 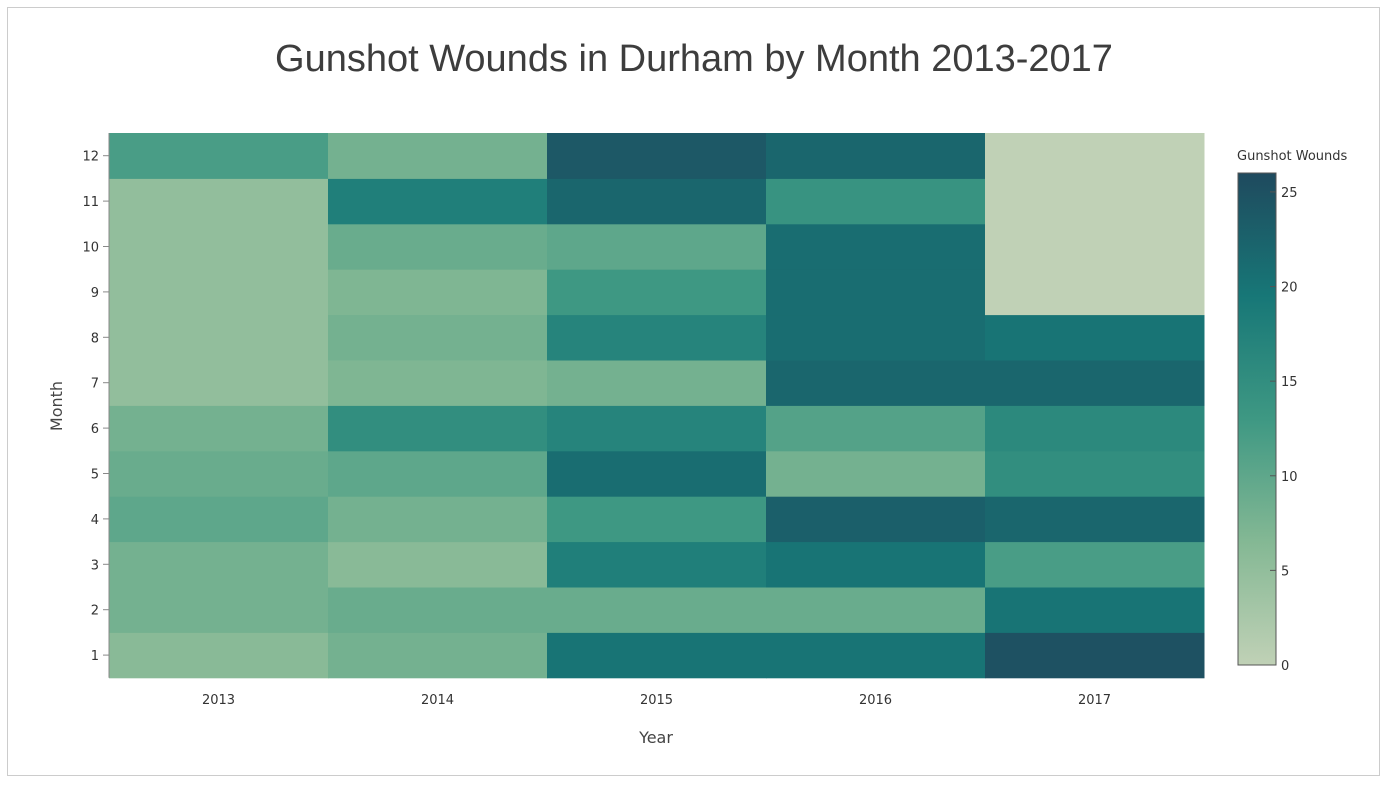 What do you see at coordinates (1292, 156) in the screenshot?
I see `legend-title: Gunshot Wounds` at bounding box center [1292, 156].